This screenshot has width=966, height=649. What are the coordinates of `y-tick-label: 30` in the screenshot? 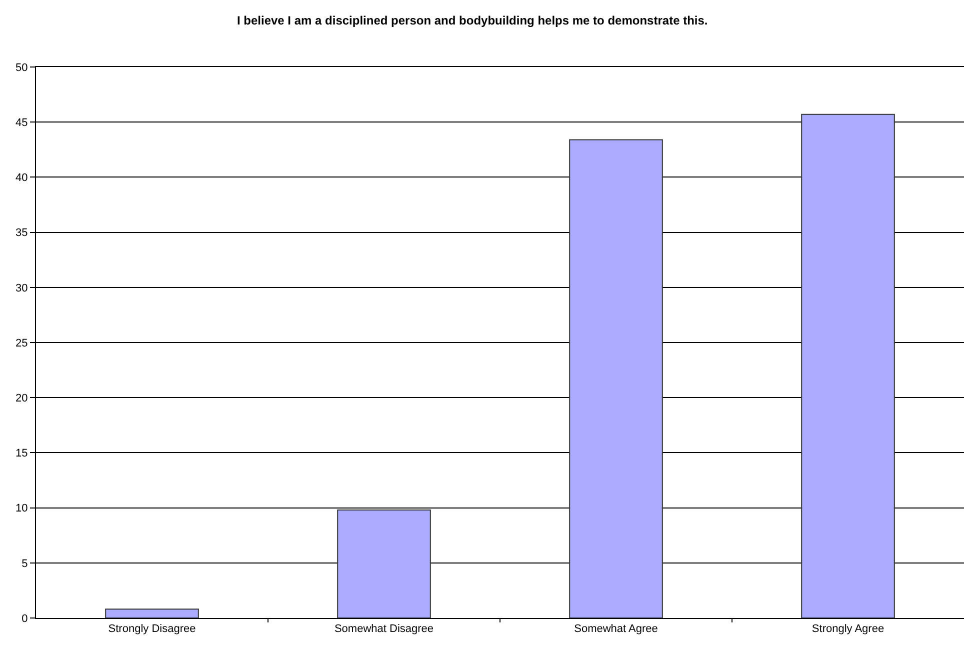 It's located at (22, 288).